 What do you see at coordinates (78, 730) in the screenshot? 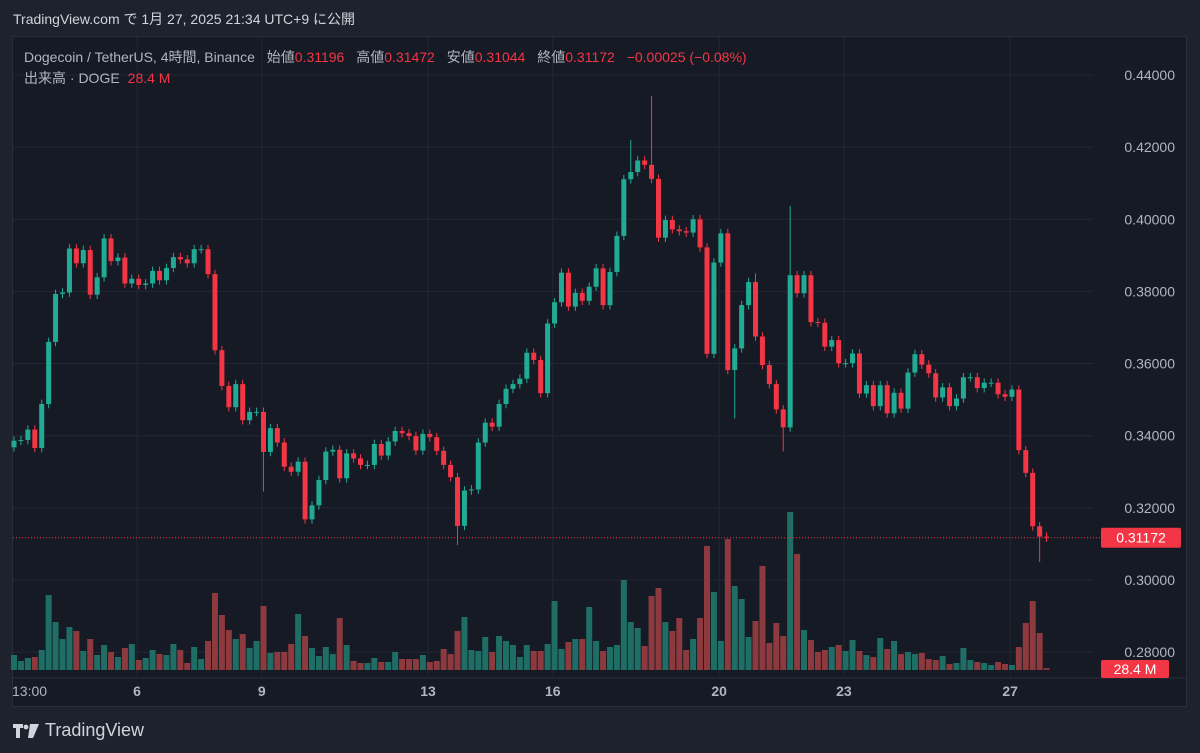
I see `tradingview-logo: TradingView` at bounding box center [78, 730].